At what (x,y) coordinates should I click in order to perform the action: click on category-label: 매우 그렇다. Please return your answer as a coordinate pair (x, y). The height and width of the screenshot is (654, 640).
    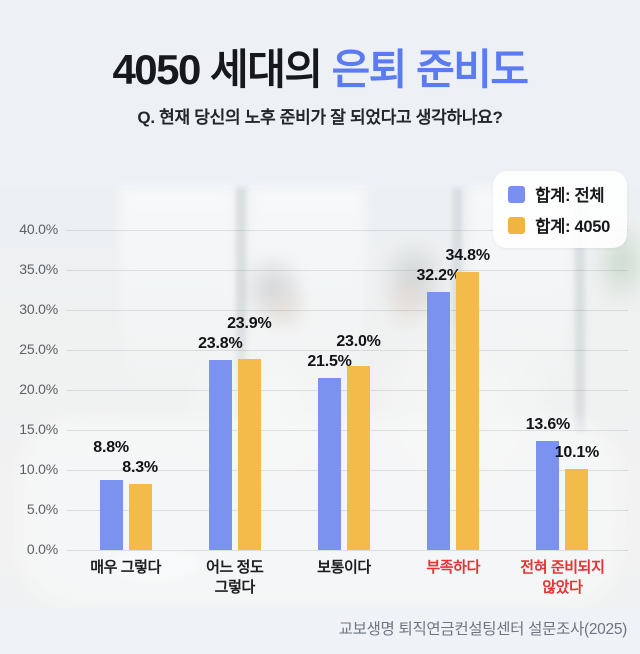
    Looking at the image, I should click on (125, 567).